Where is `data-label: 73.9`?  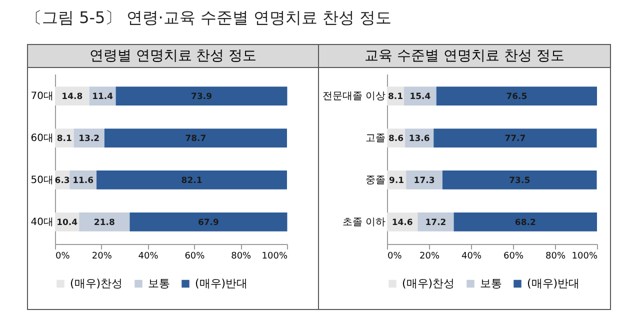
data-label: 73.9 is located at coordinates (201, 97).